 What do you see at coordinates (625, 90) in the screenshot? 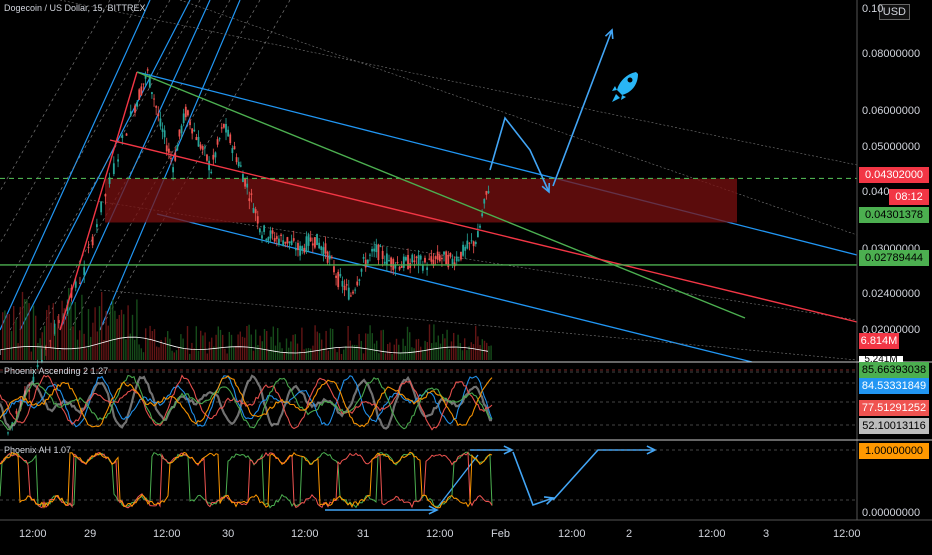
I see `rocket-icon` at bounding box center [625, 90].